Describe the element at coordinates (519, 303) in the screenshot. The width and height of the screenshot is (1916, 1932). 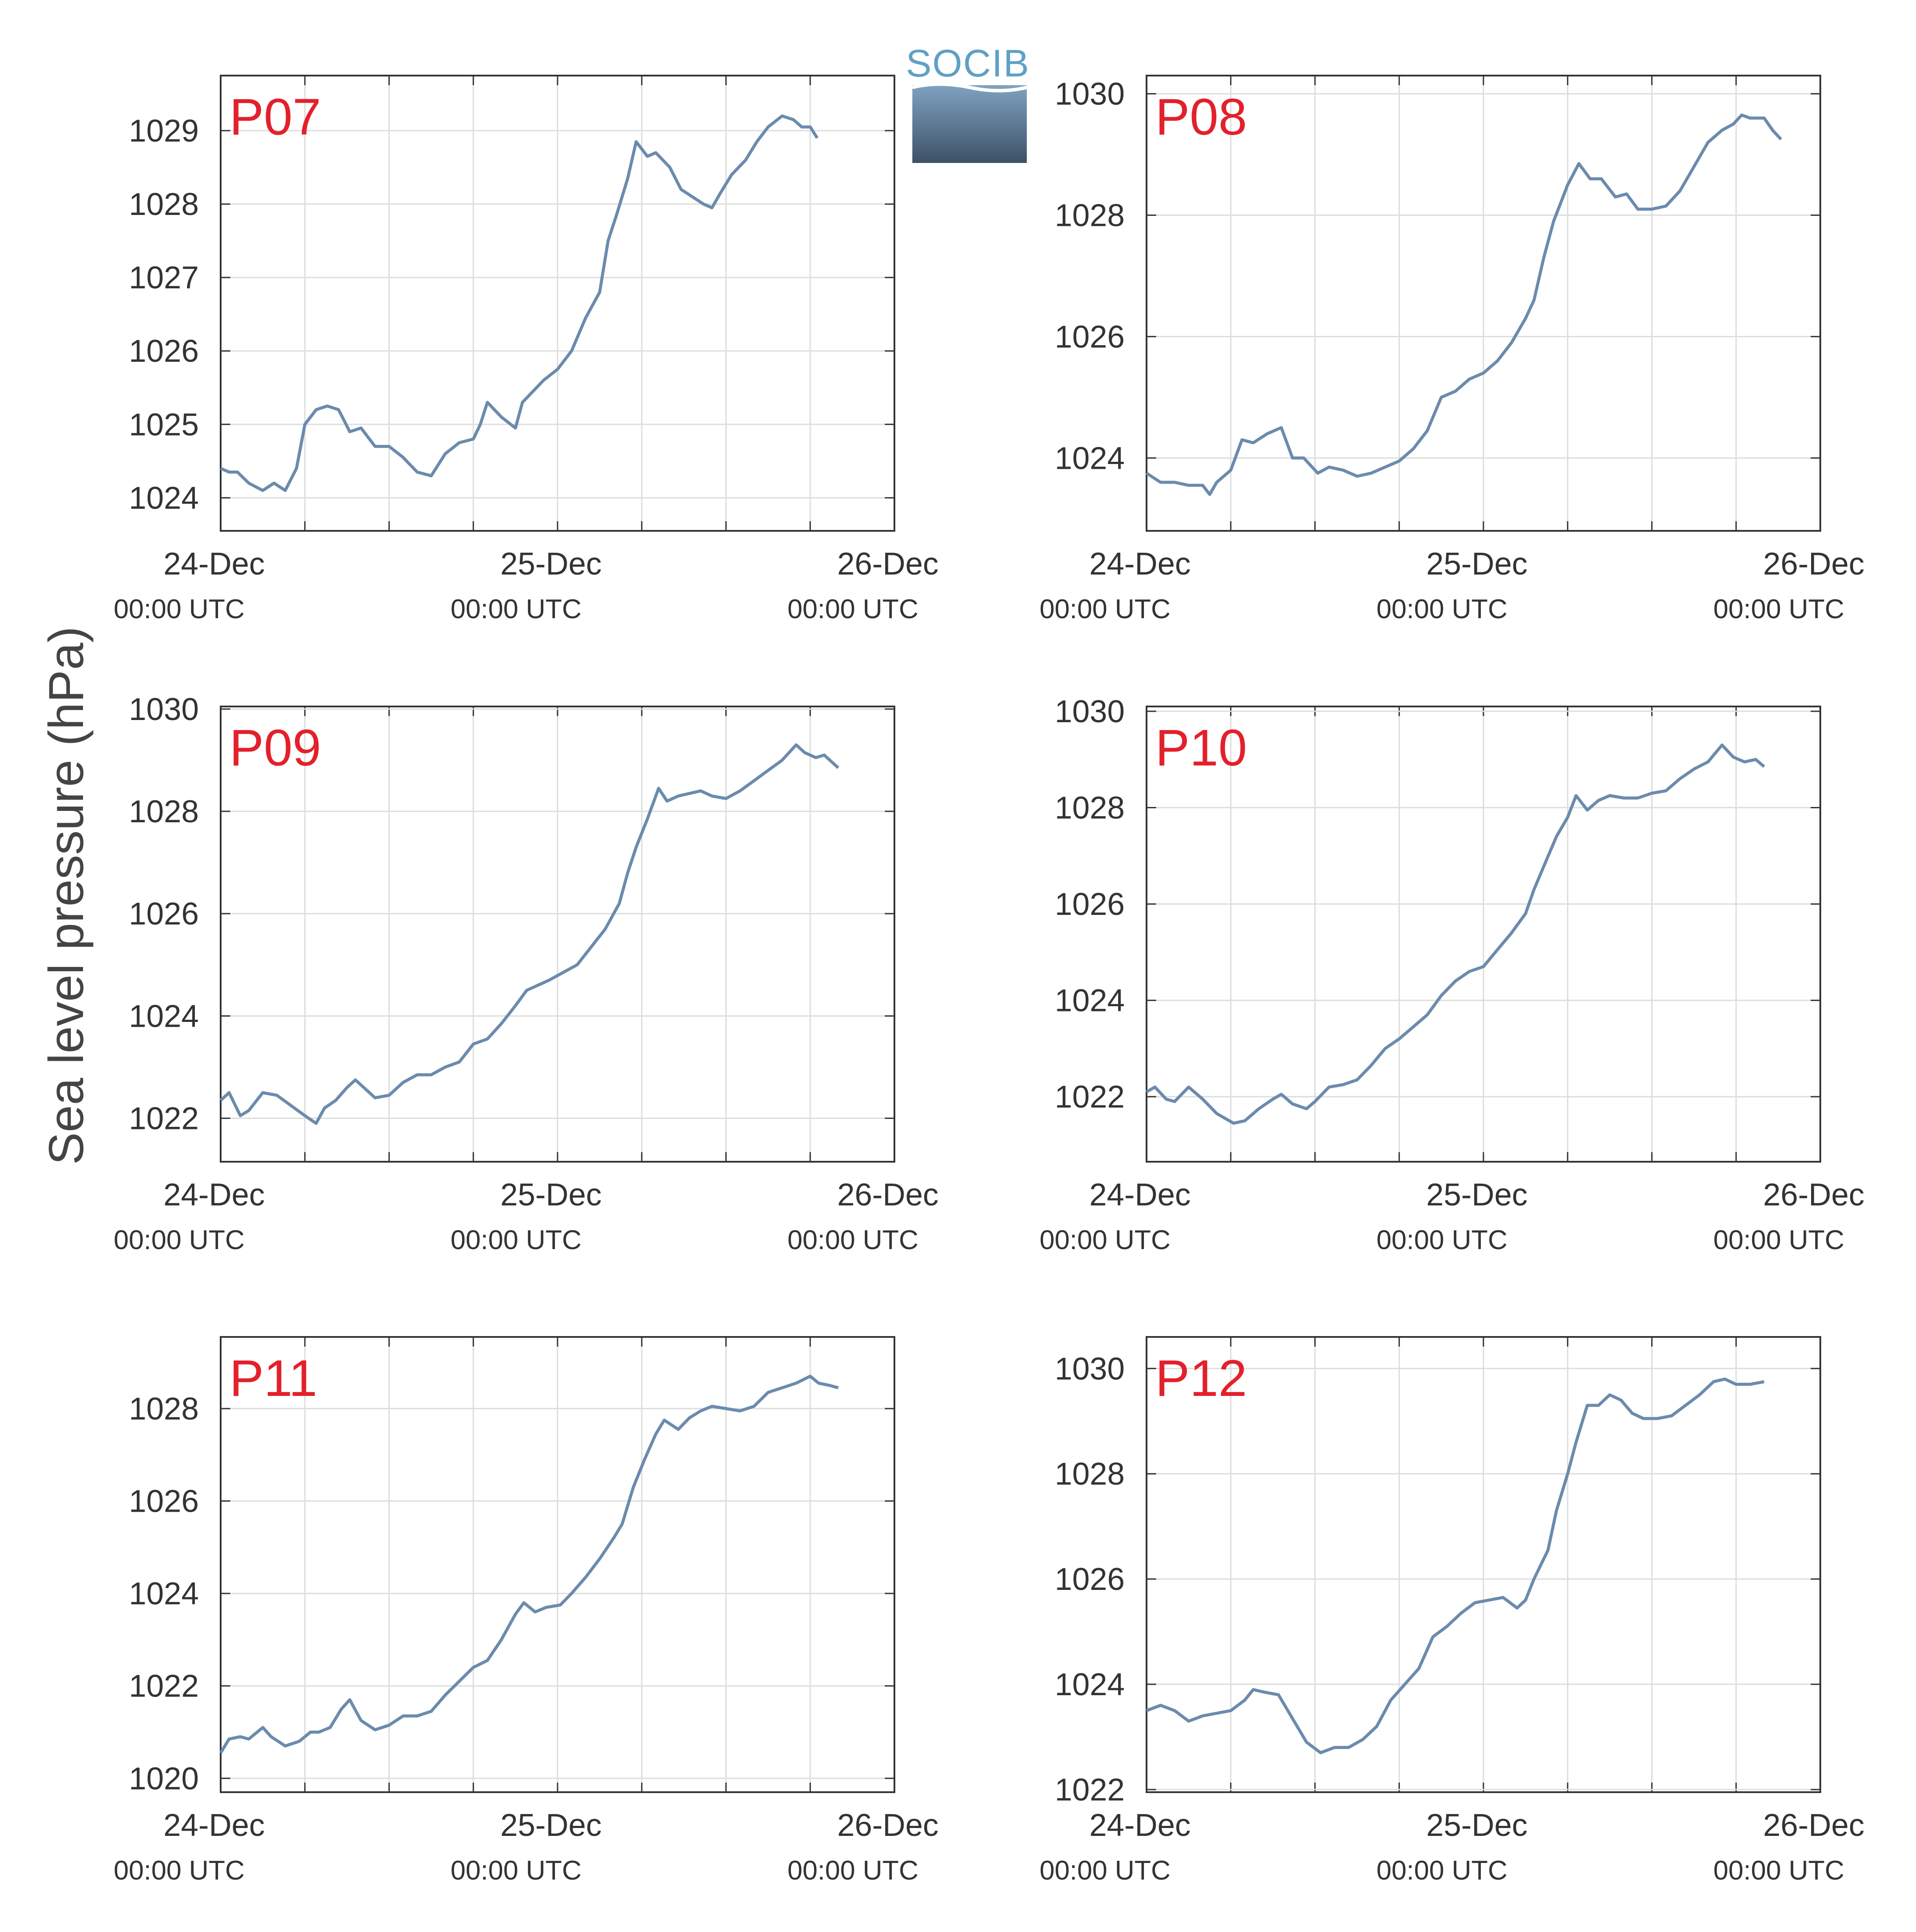
I see `series-line-p07` at that location.